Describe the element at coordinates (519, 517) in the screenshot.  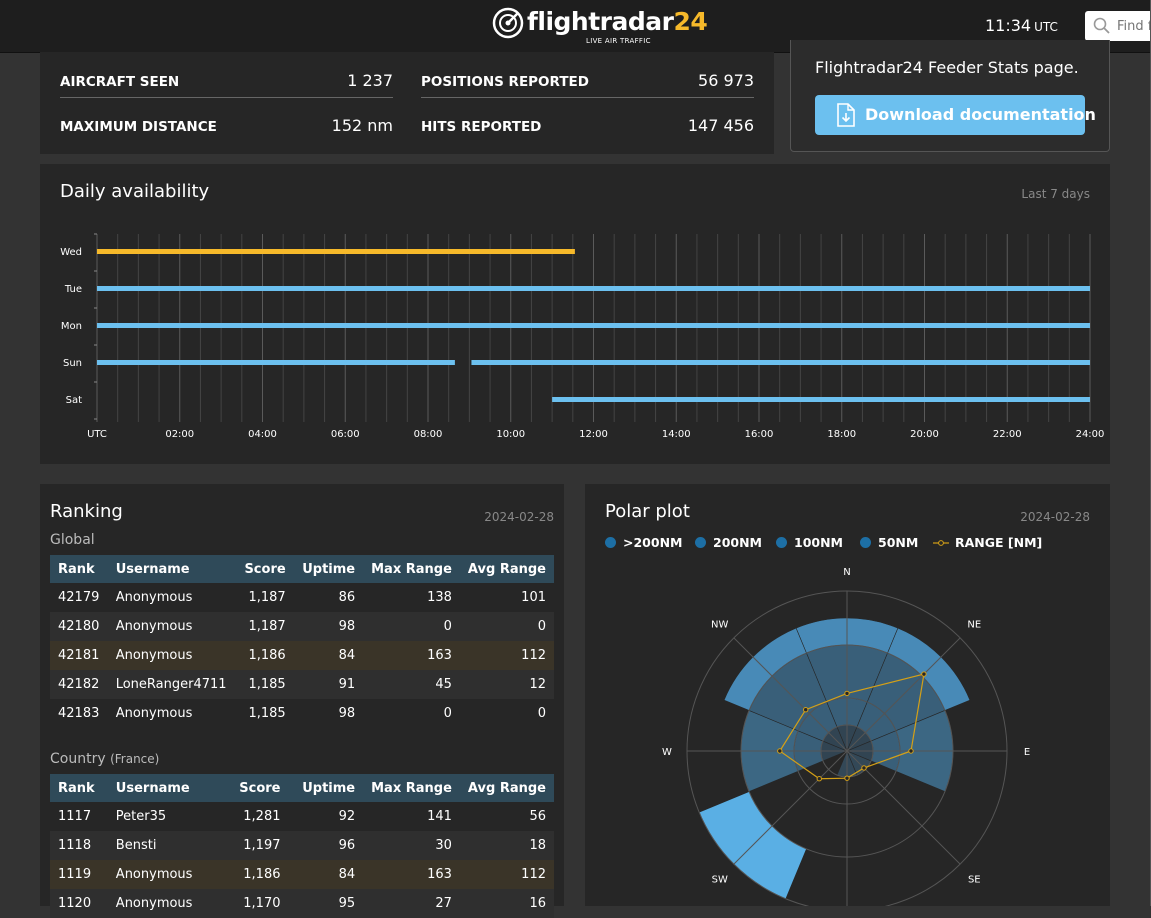
I see `ranking-date: 2024-02-28` at that location.